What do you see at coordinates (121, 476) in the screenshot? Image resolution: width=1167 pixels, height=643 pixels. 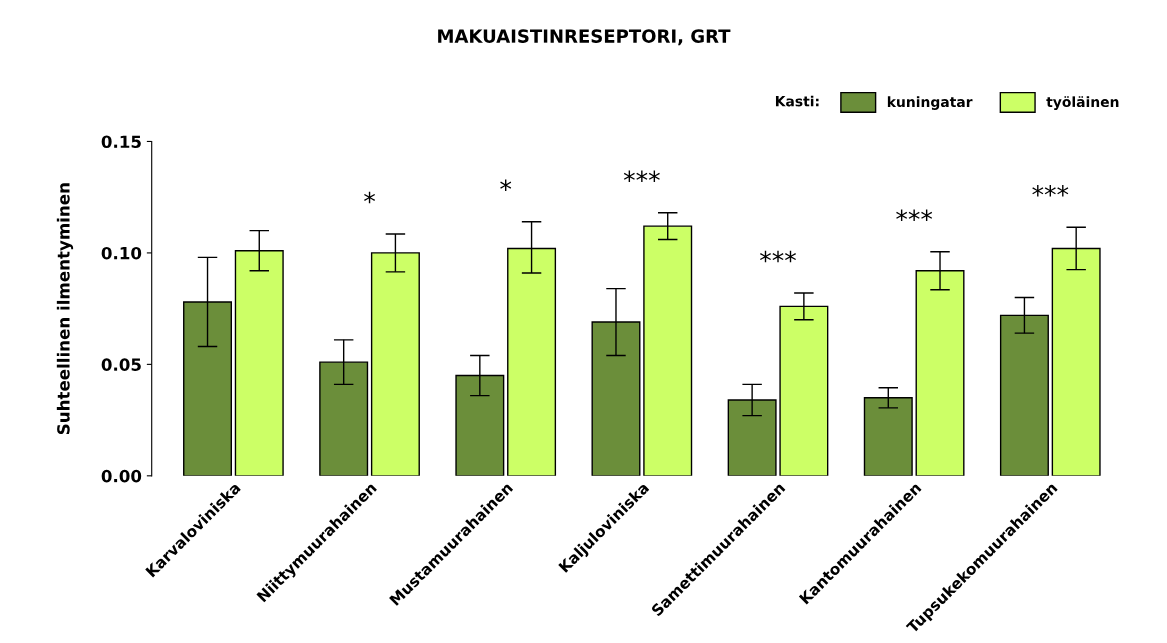 I see `y-tick-label: 0.00` at bounding box center [121, 476].